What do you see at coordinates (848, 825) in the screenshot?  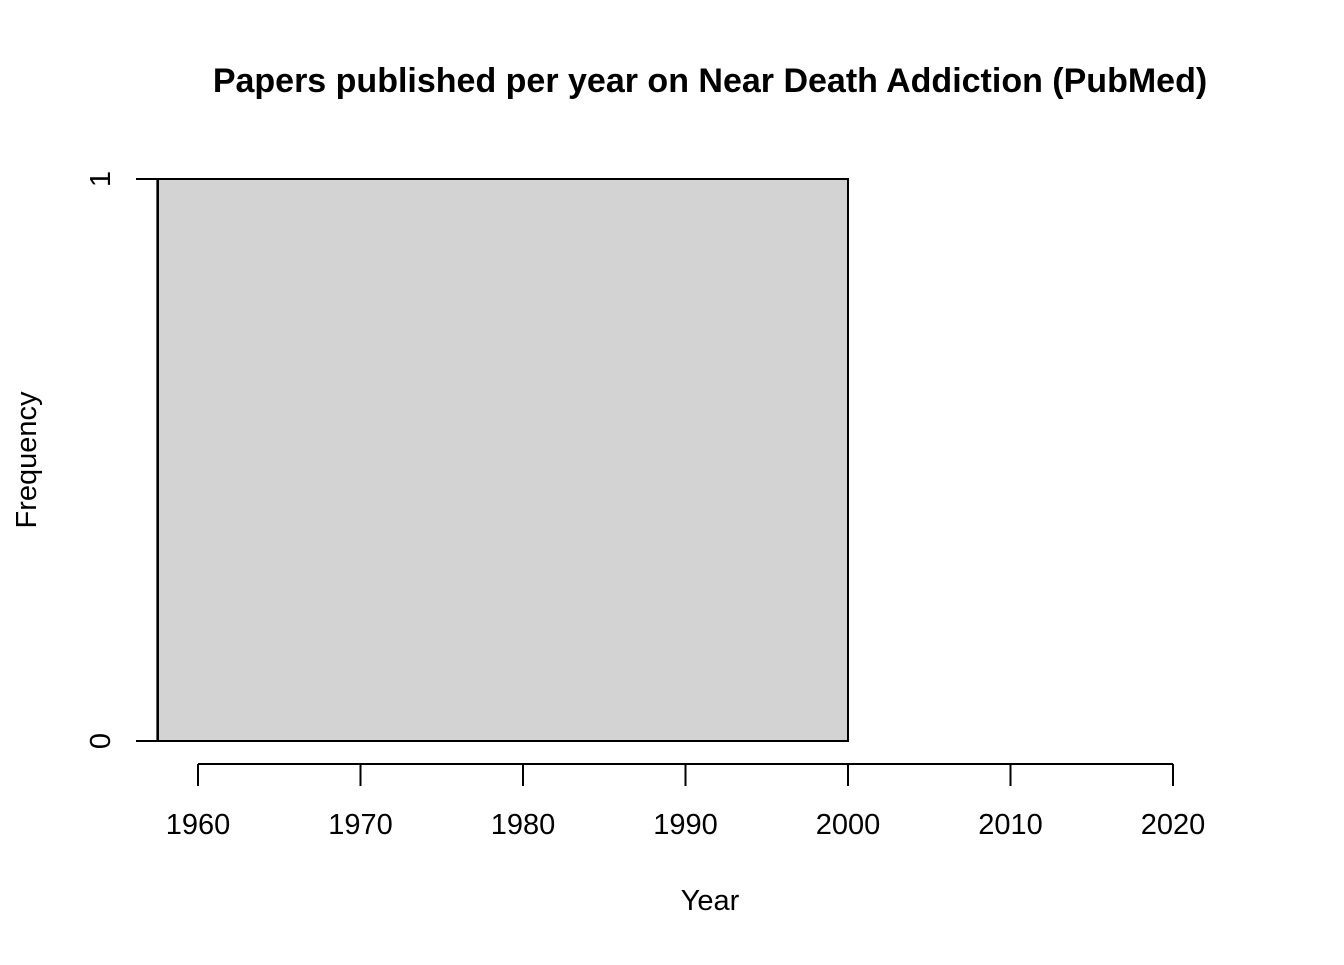 I see `x-tick-label-2000: 2000` at bounding box center [848, 825].